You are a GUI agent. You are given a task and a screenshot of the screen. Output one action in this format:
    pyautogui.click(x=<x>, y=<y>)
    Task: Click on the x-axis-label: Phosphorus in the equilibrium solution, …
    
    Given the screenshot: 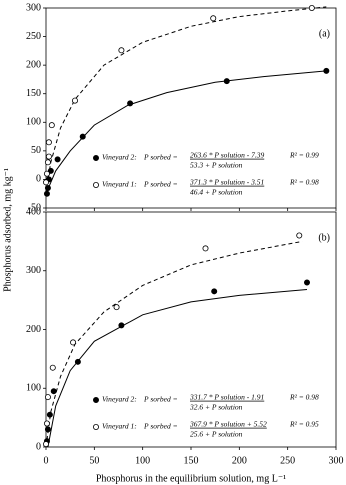 What is the action you would take?
    pyautogui.click(x=191, y=478)
    